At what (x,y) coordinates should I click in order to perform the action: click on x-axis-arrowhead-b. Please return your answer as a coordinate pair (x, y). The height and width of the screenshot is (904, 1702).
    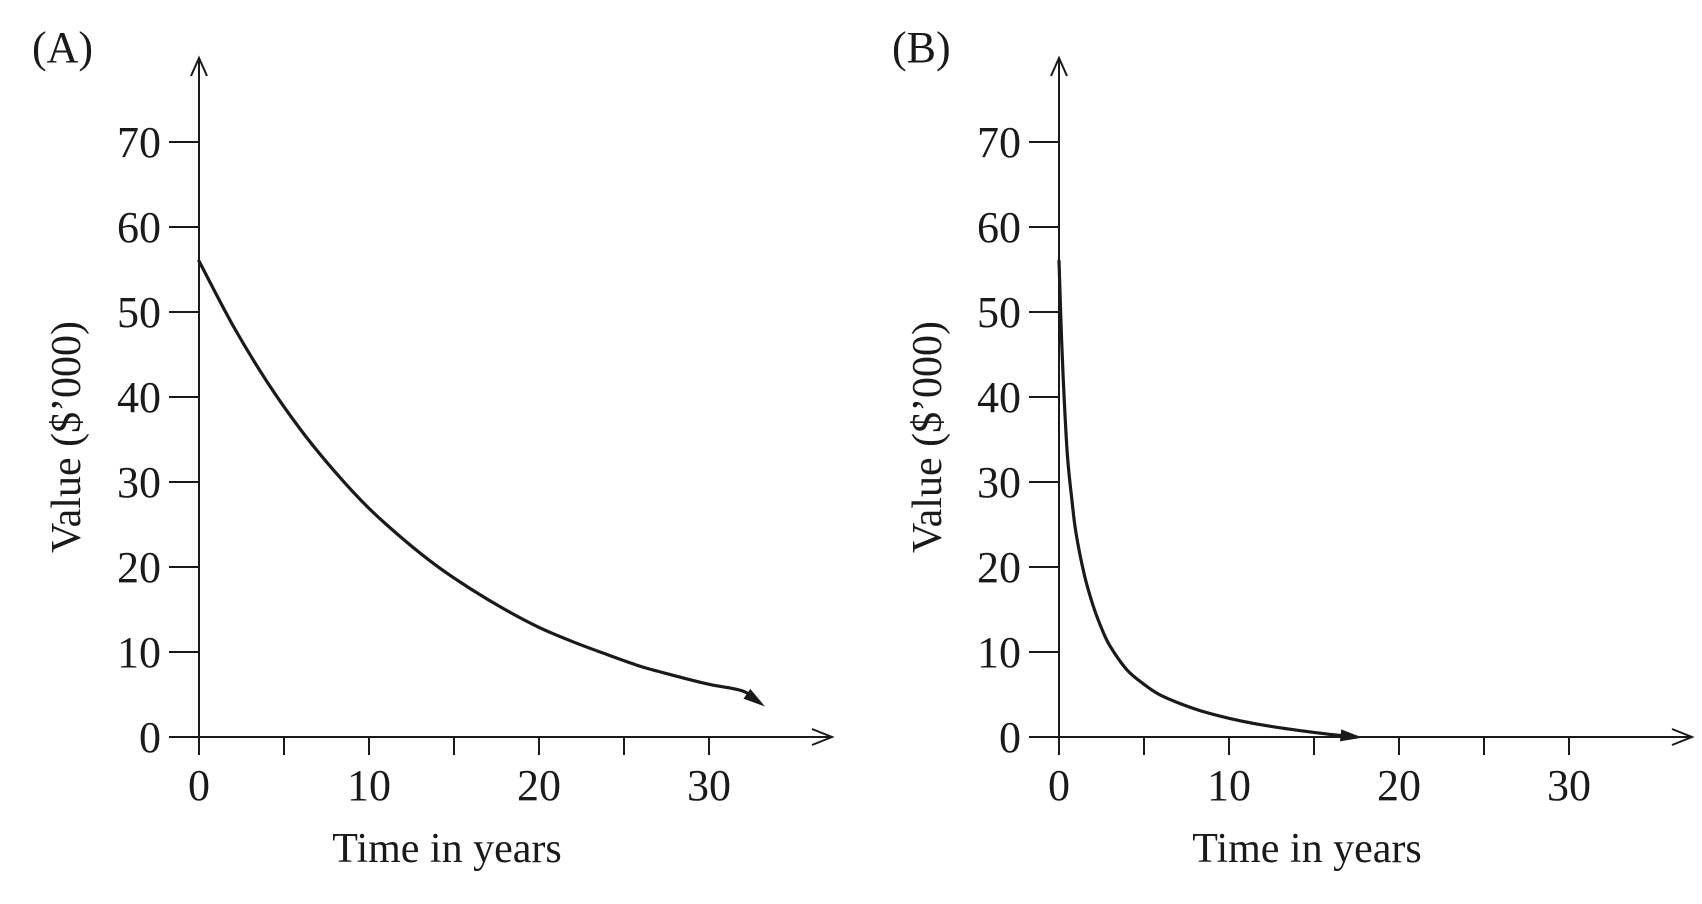
    Looking at the image, I should click on (1683, 737).